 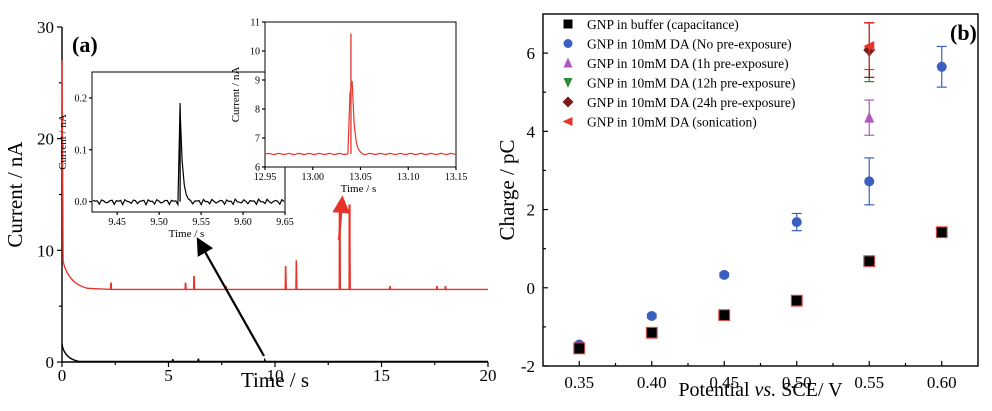 I want to click on b-x-tick-label: 0.40, so click(x=652, y=382).